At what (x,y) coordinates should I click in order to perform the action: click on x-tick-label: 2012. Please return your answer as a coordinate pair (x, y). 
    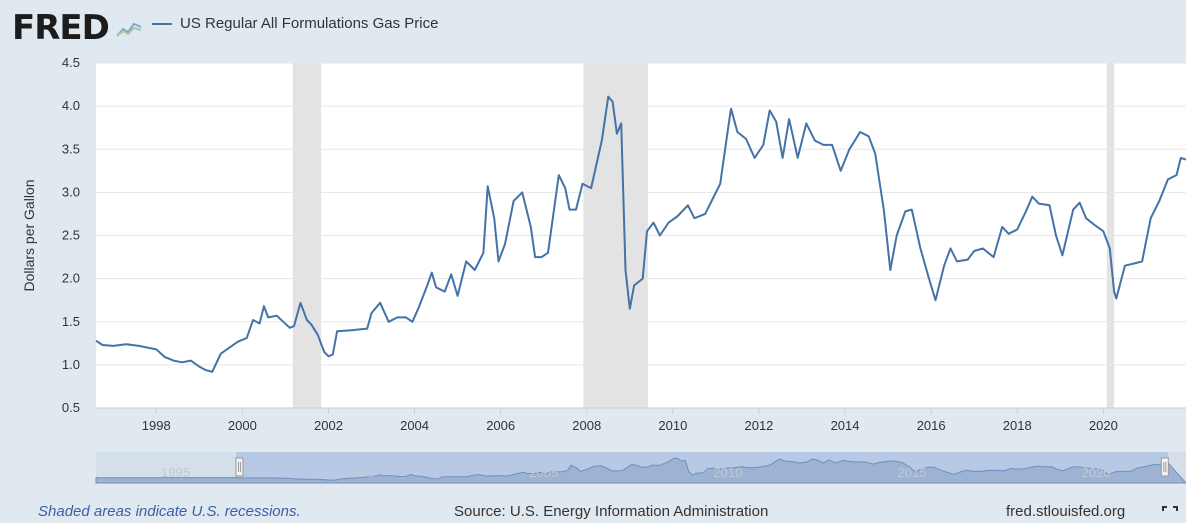
    Looking at the image, I should click on (758, 425).